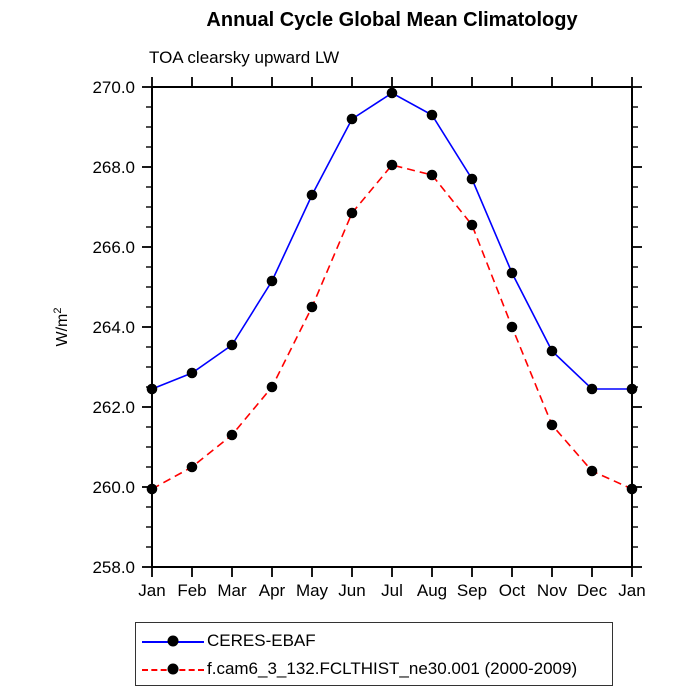  What do you see at coordinates (113, 87) in the screenshot?
I see `y-axis-tick-label: 270.0` at bounding box center [113, 87].